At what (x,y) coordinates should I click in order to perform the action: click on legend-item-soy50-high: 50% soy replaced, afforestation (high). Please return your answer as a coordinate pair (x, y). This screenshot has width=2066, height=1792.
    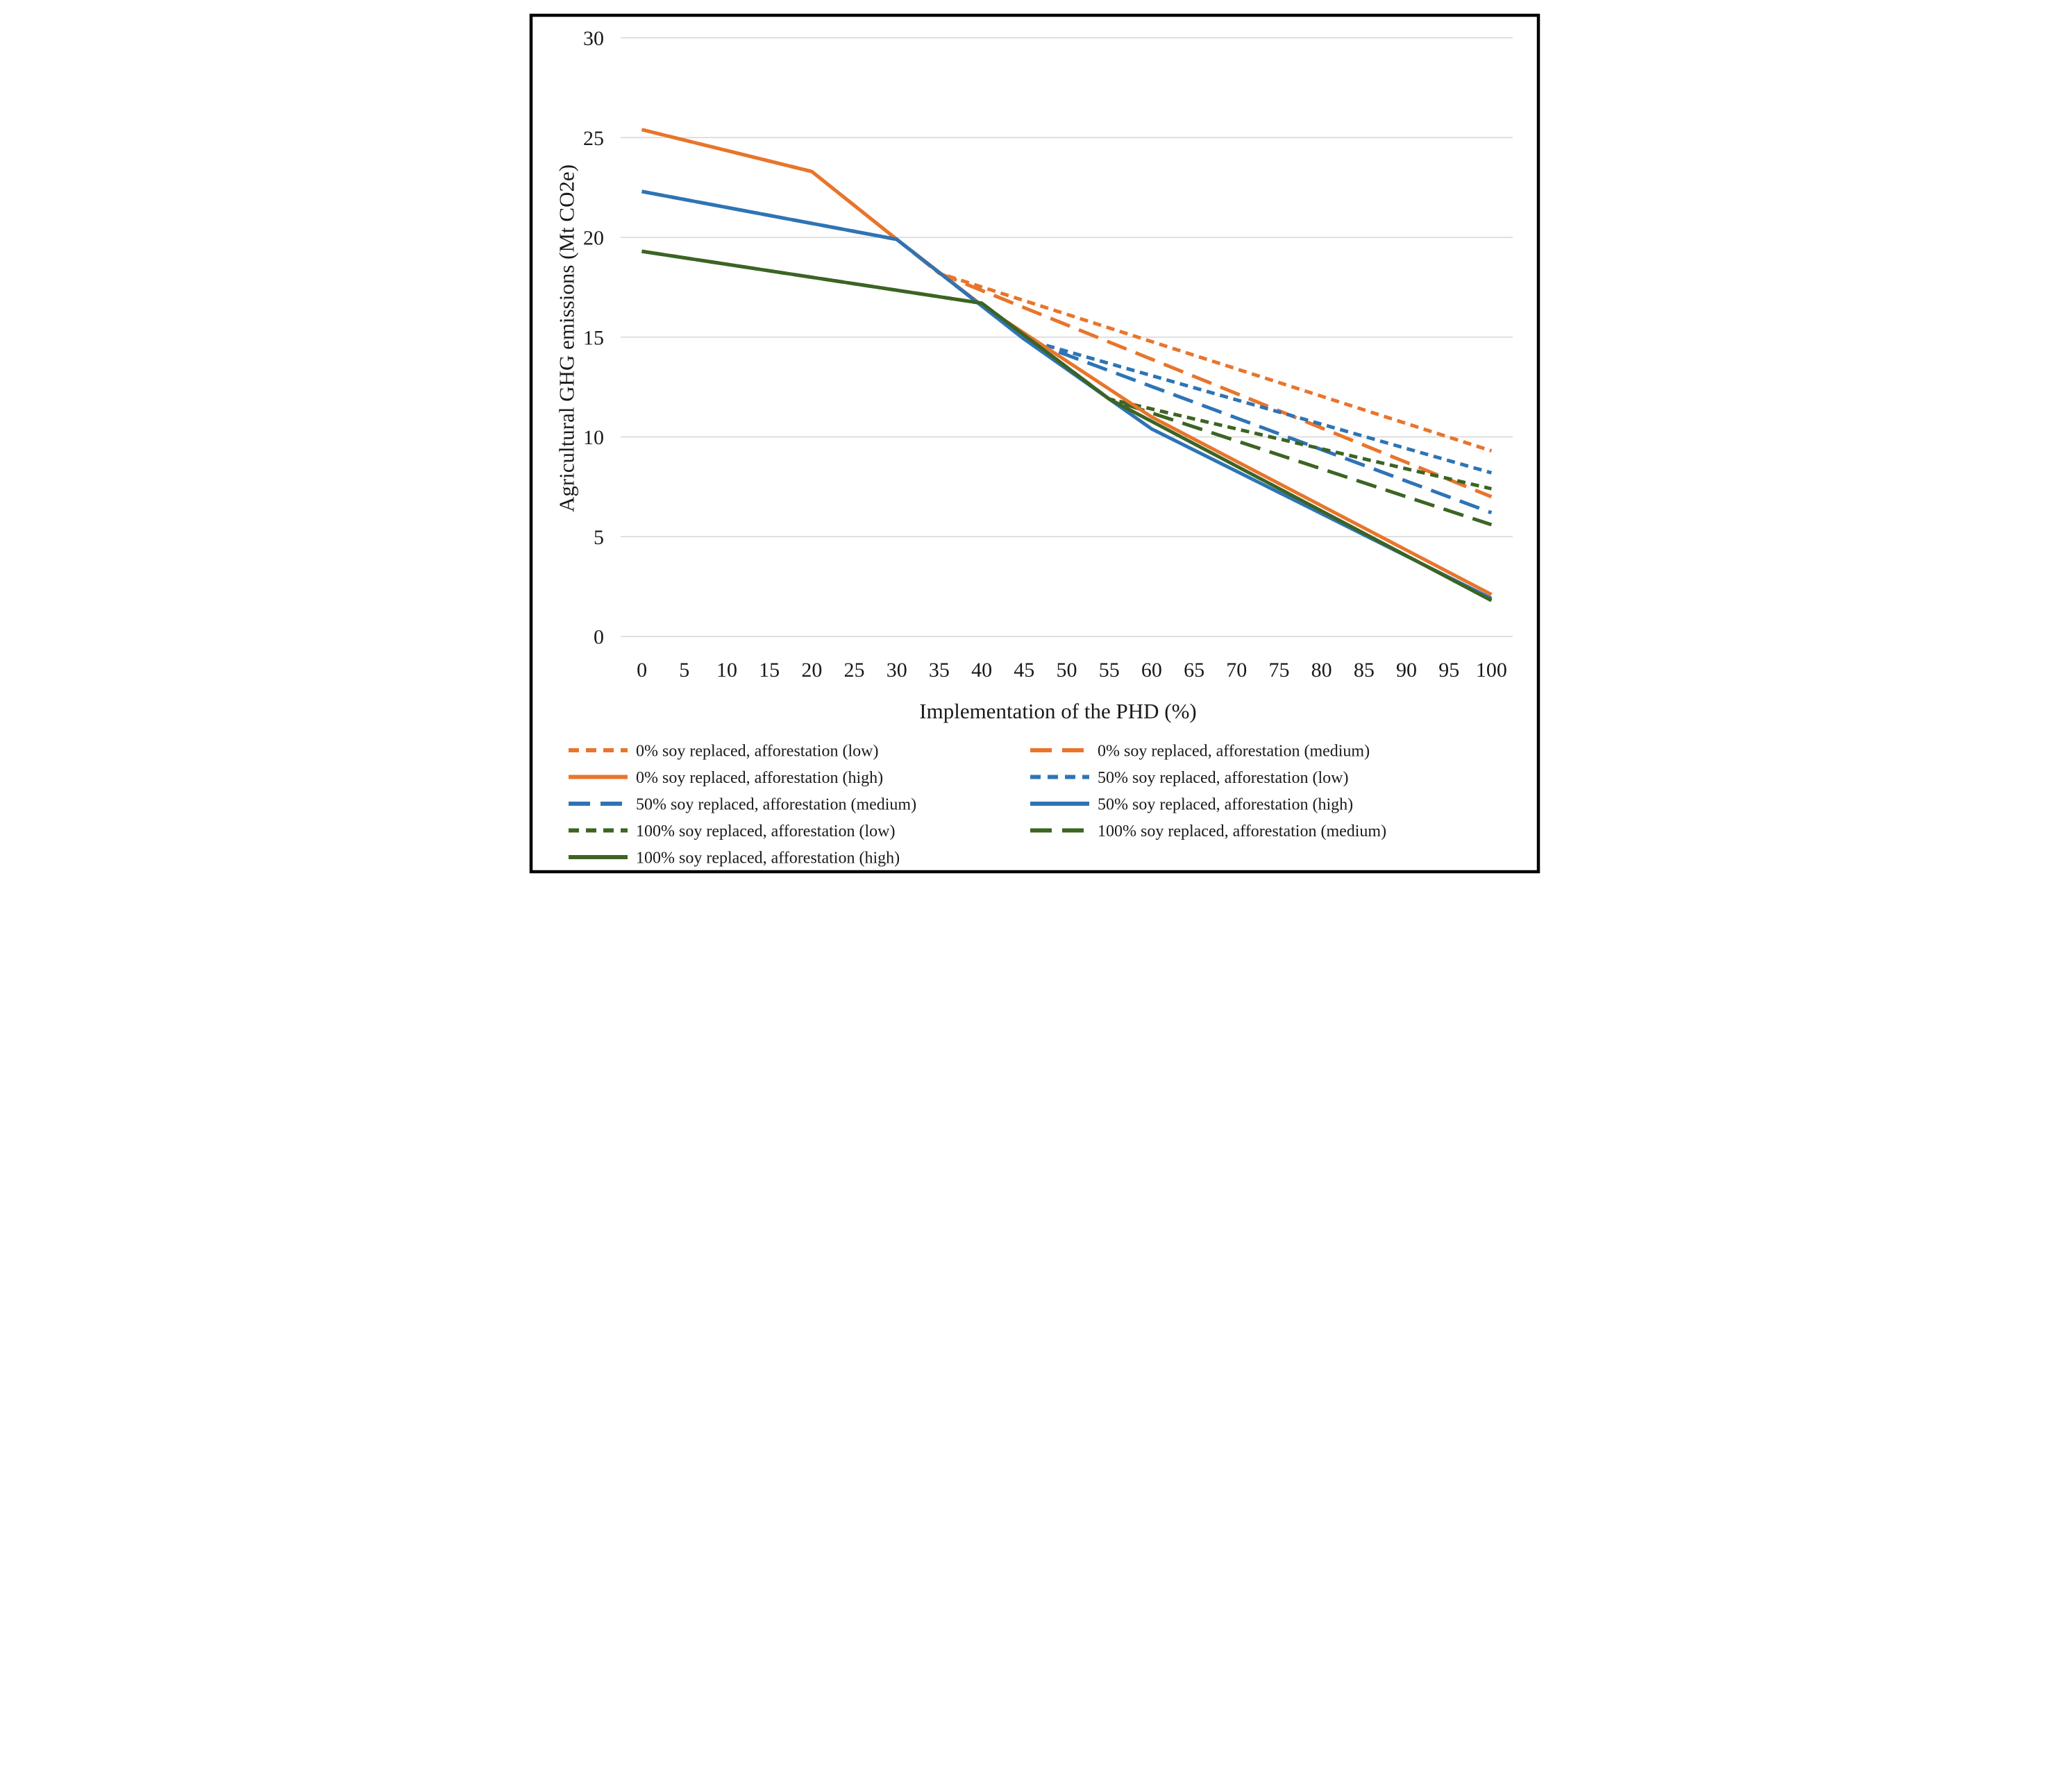
    Looking at the image, I should click on (1191, 805).